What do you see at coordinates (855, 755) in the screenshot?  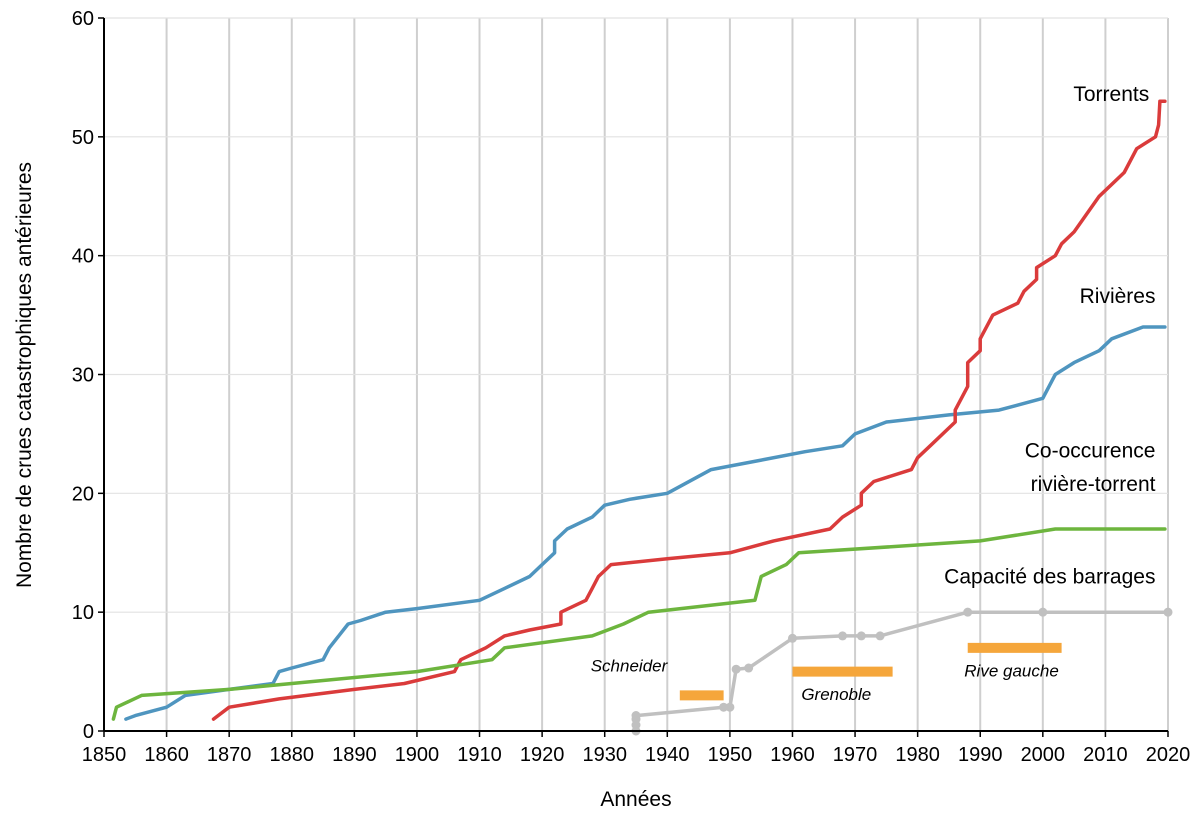 I see `x-tick-label: 1970` at bounding box center [855, 755].